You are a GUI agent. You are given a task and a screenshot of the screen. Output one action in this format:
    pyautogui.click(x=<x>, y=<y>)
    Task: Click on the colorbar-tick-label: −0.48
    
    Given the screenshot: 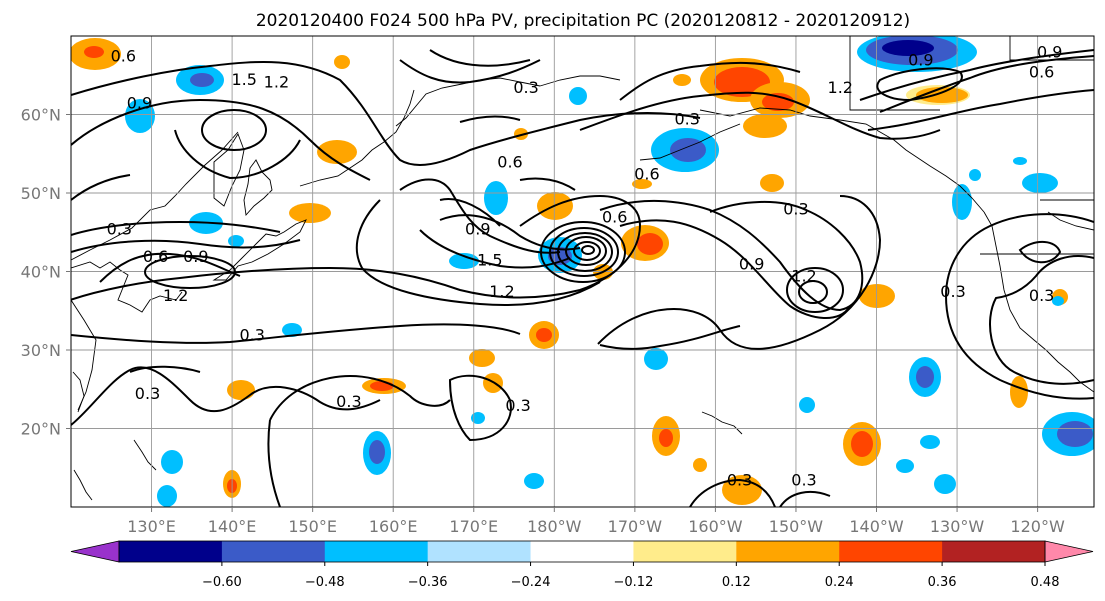 What is the action you would take?
    pyautogui.click(x=325, y=582)
    